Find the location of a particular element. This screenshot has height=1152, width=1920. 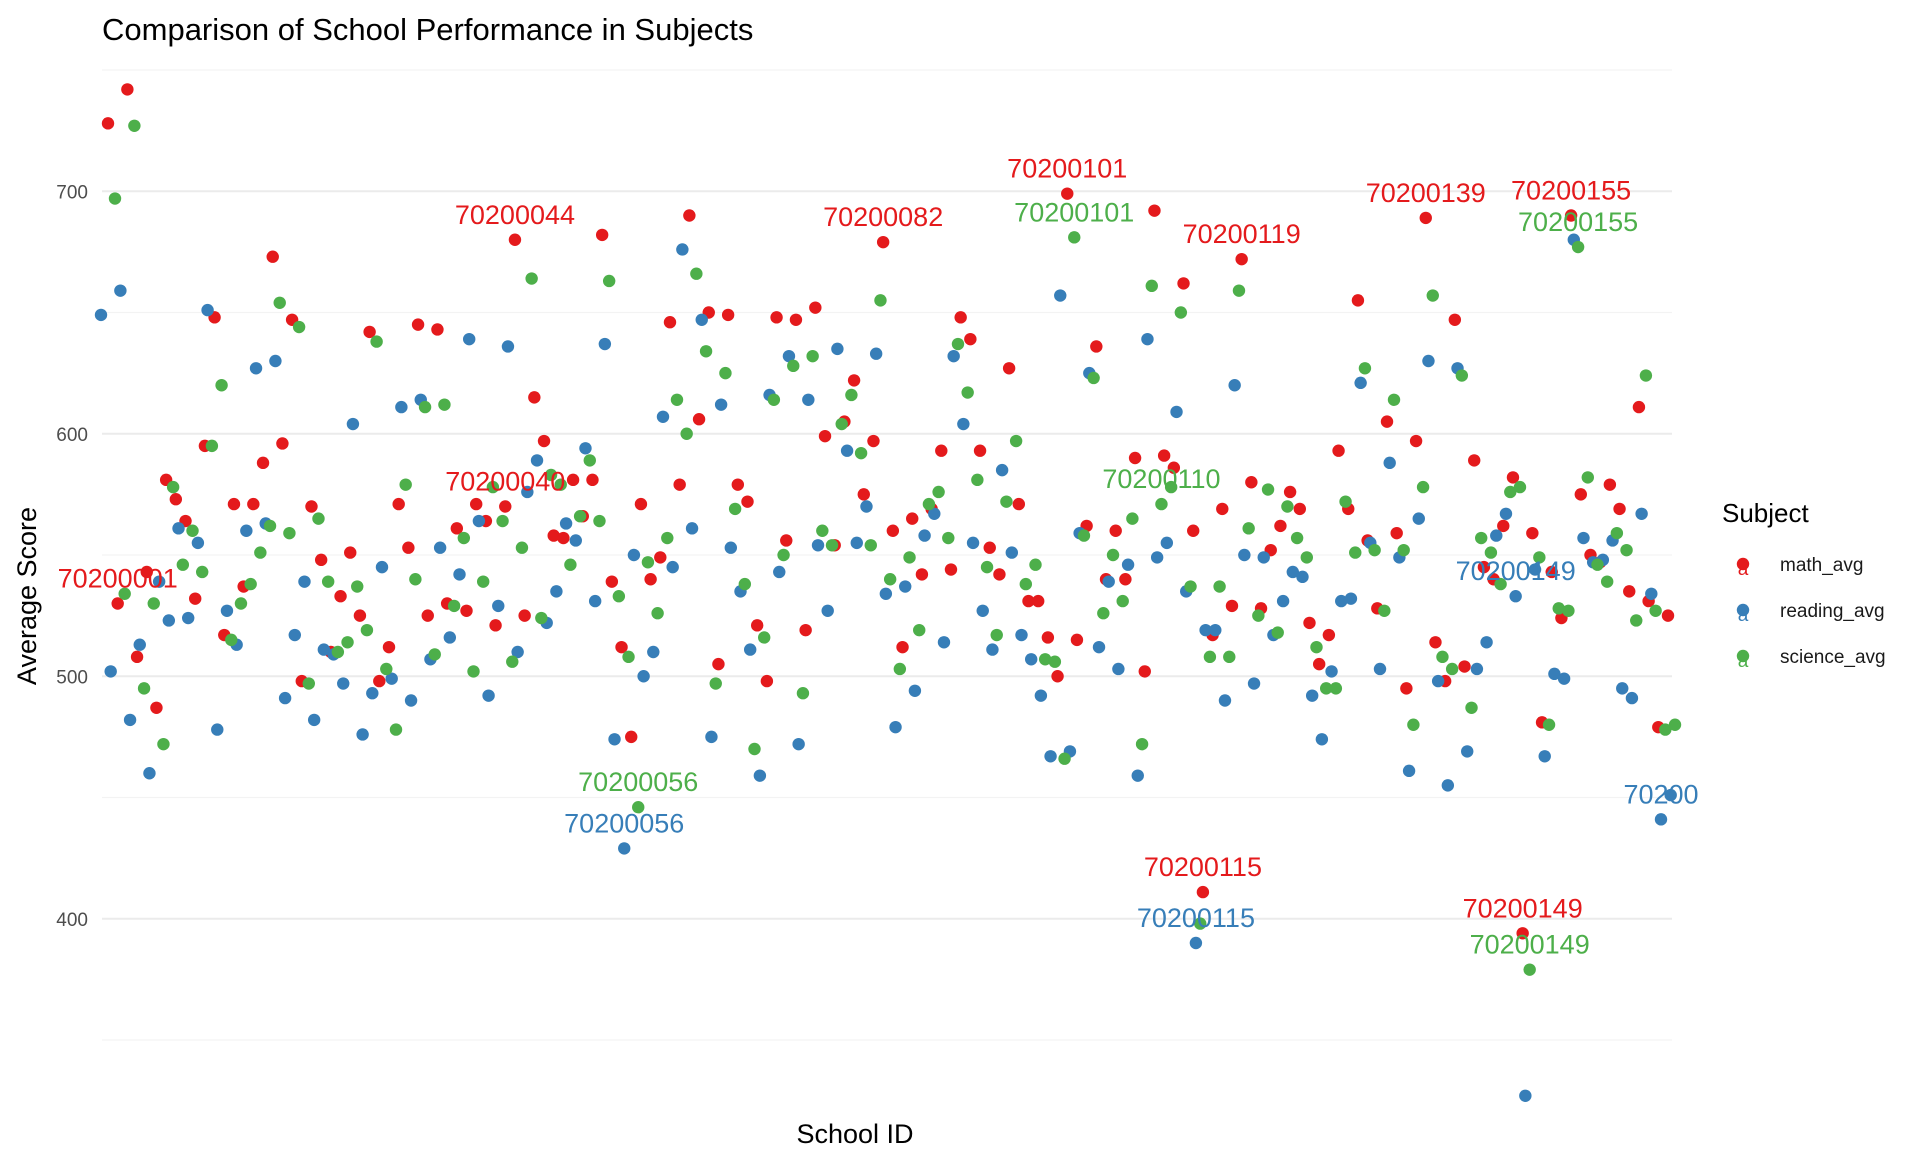

math_avg-label-70200155: 70200155 is located at coordinates (1571, 191).